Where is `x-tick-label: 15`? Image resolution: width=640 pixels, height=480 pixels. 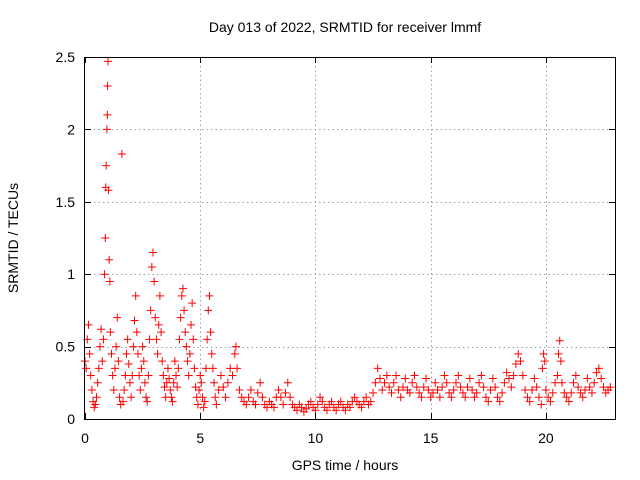
x-tick-label: 15 is located at coordinates (431, 438).